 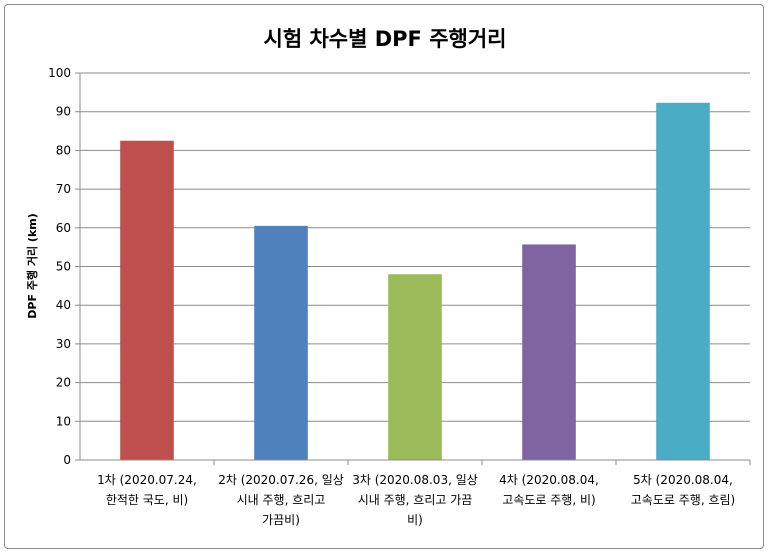 I want to click on y-tick-label: 60, so click(x=63, y=228).